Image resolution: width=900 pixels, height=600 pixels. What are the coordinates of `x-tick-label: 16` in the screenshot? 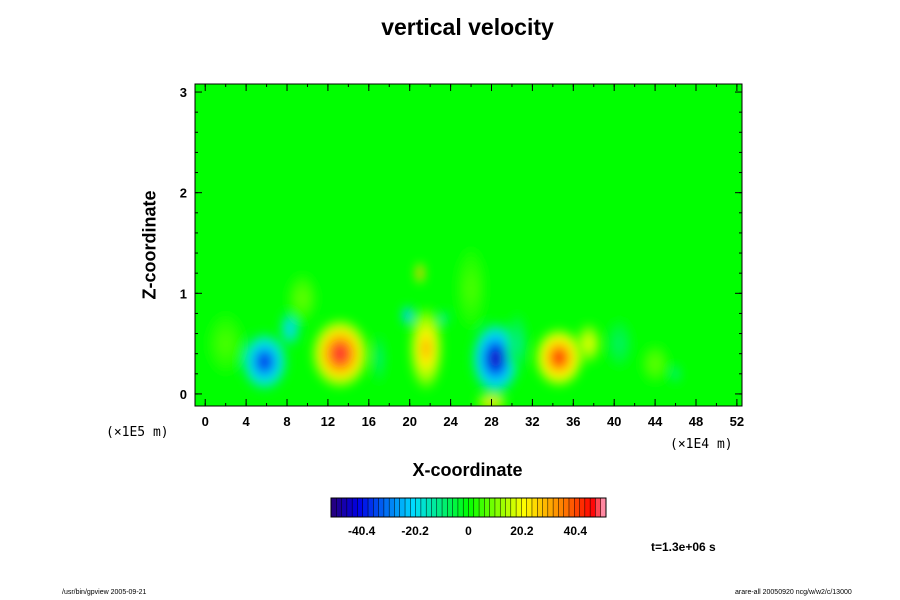 It's located at (369, 421).